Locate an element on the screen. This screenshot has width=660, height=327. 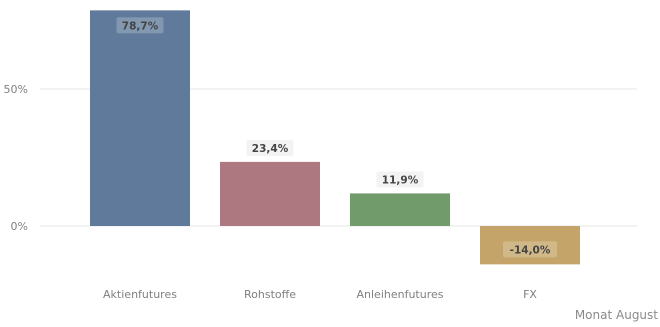
category-label: Anleihenfutures is located at coordinates (400, 294).